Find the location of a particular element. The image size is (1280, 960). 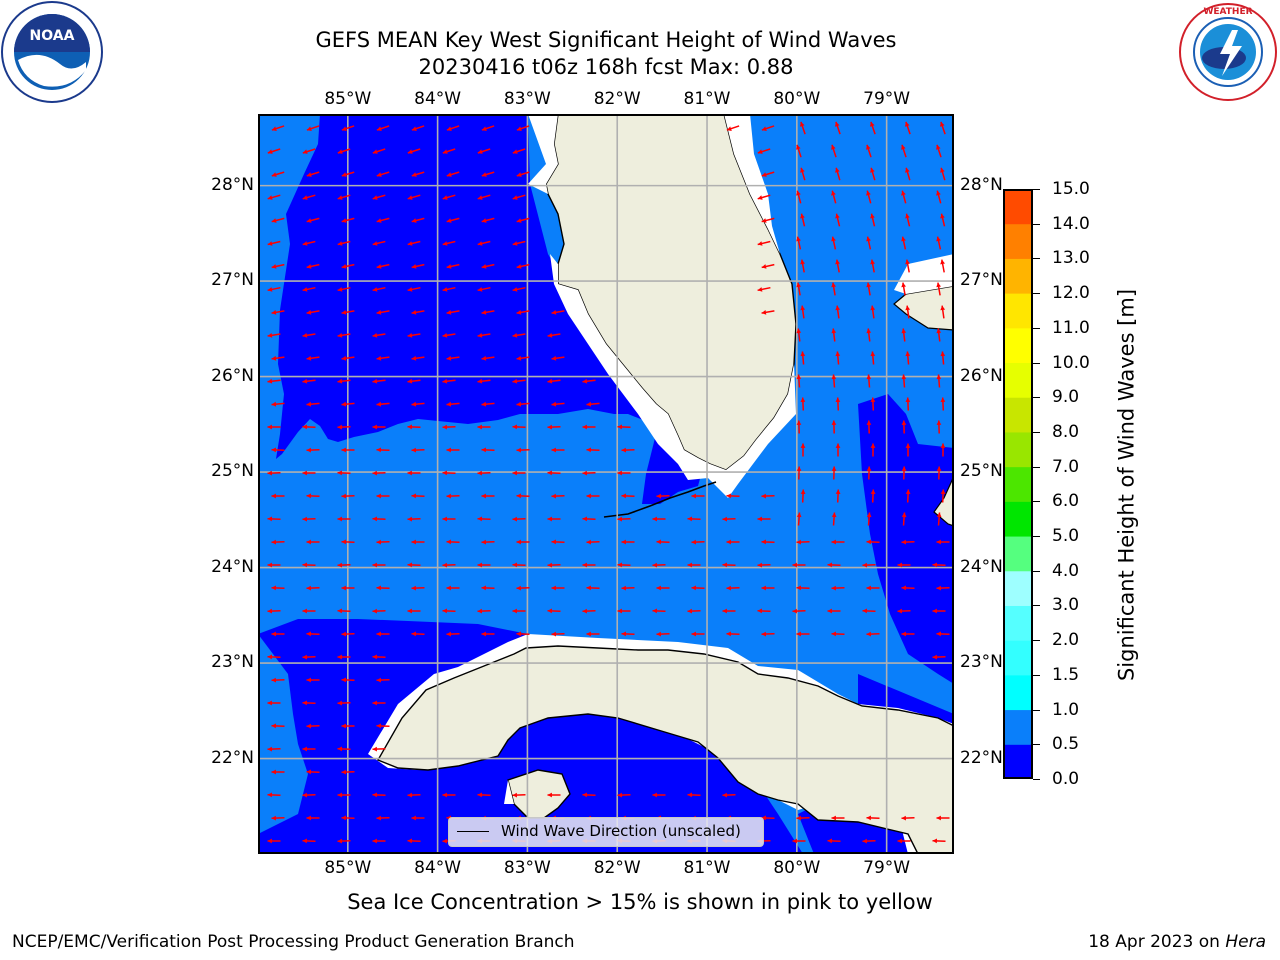

lon-tick-top: 84°W is located at coordinates (438, 99).